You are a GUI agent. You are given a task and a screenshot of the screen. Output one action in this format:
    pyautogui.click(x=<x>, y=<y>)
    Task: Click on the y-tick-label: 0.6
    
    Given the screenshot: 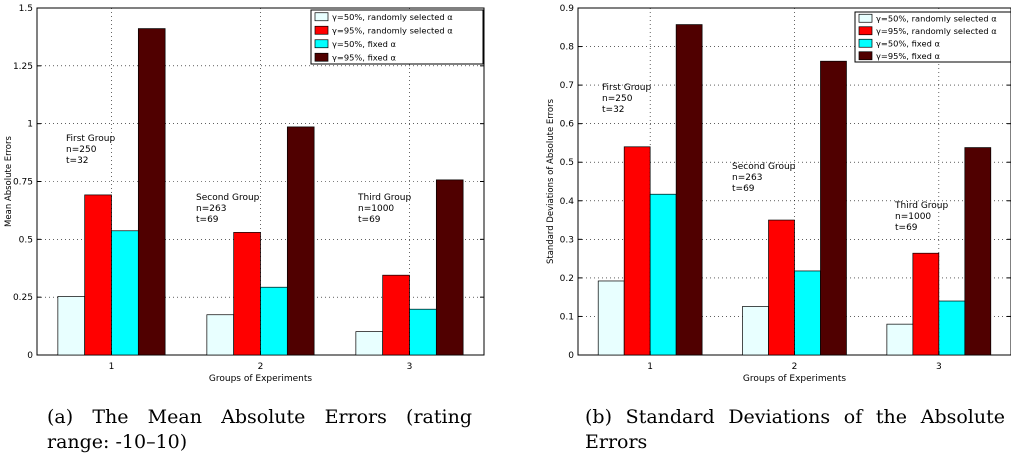 What is the action you would take?
    pyautogui.click(x=567, y=125)
    